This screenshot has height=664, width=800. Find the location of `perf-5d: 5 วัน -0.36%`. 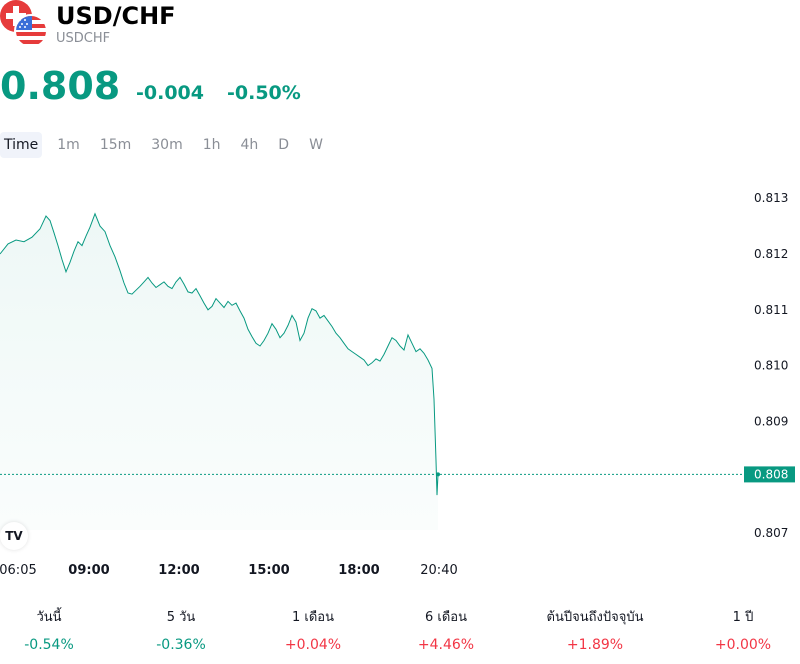

perf-5d: 5 วัน -0.36% is located at coordinates (181, 632).